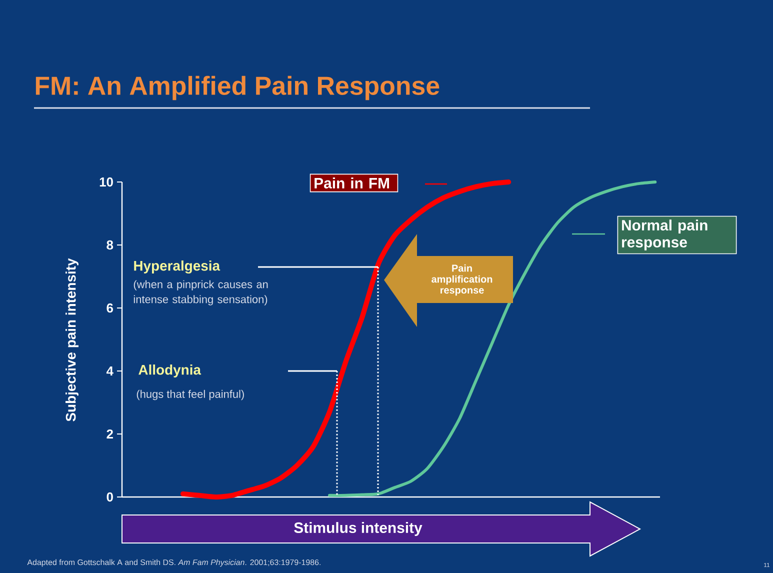  What do you see at coordinates (72, 340) in the screenshot?
I see `y-axis-title: Subjective pain intensity` at bounding box center [72, 340].